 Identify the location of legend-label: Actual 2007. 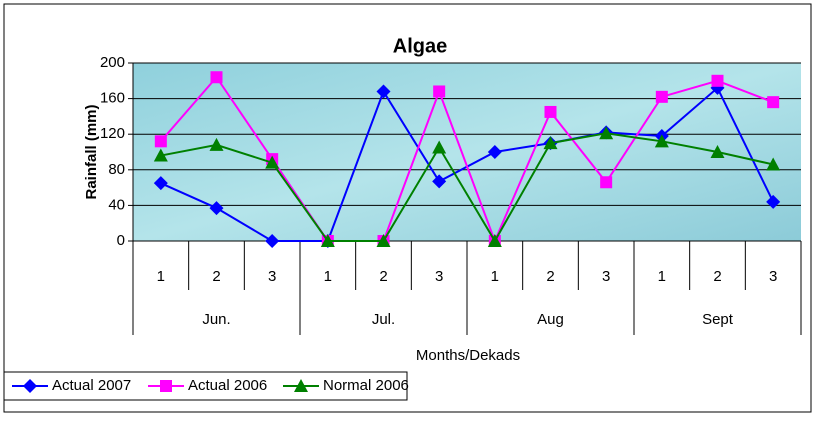
(91, 385).